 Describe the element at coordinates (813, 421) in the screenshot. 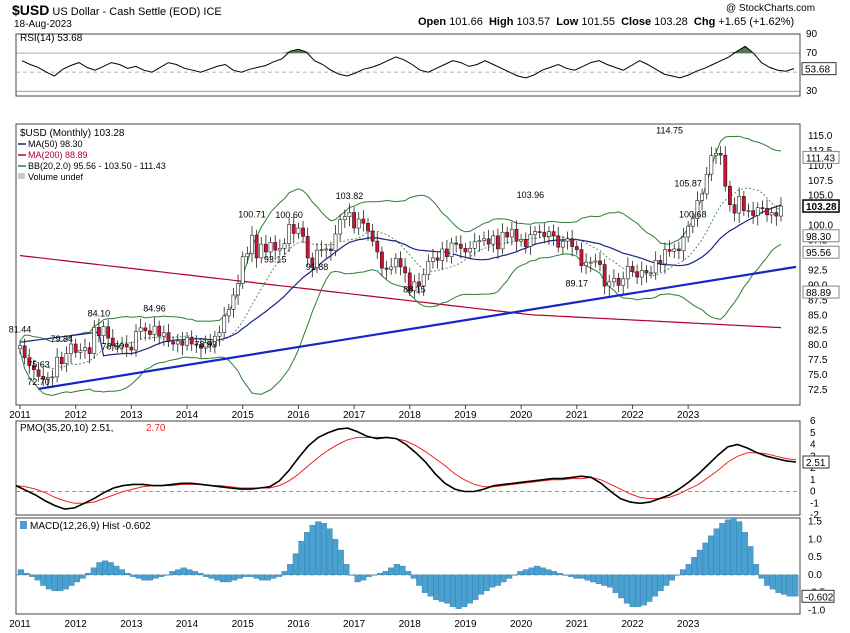

I see `pmo-tick-label: 6` at that location.